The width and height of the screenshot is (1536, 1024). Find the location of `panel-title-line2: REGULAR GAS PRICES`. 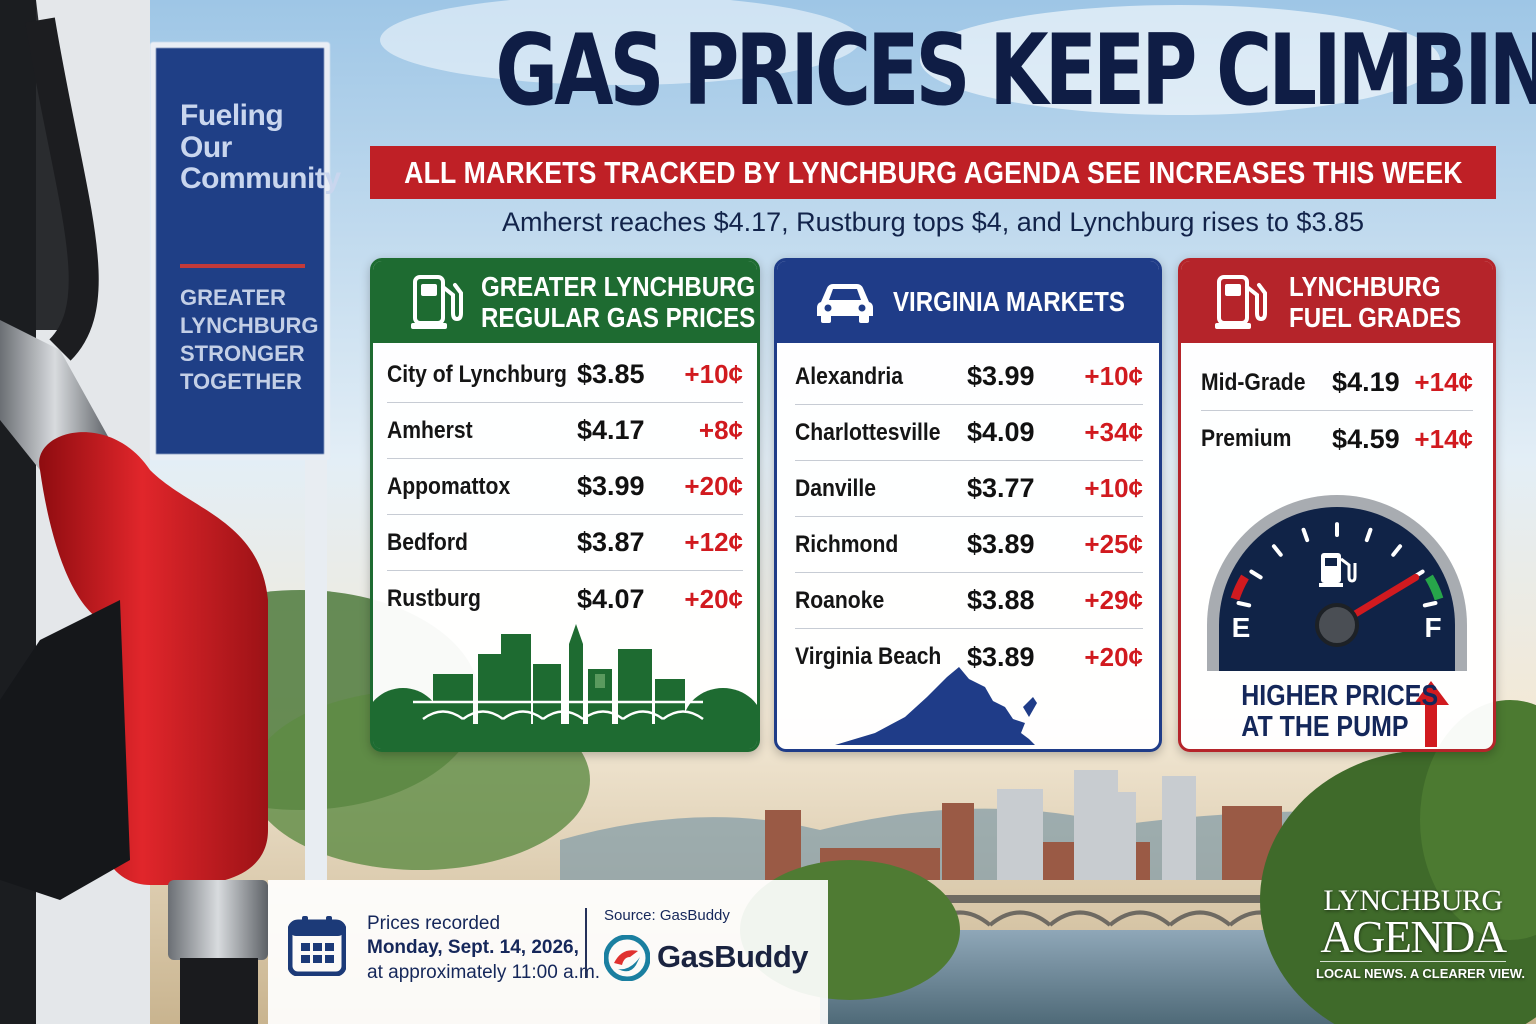

panel-title-line2: REGULAR GAS PRICES is located at coordinates (618, 317).